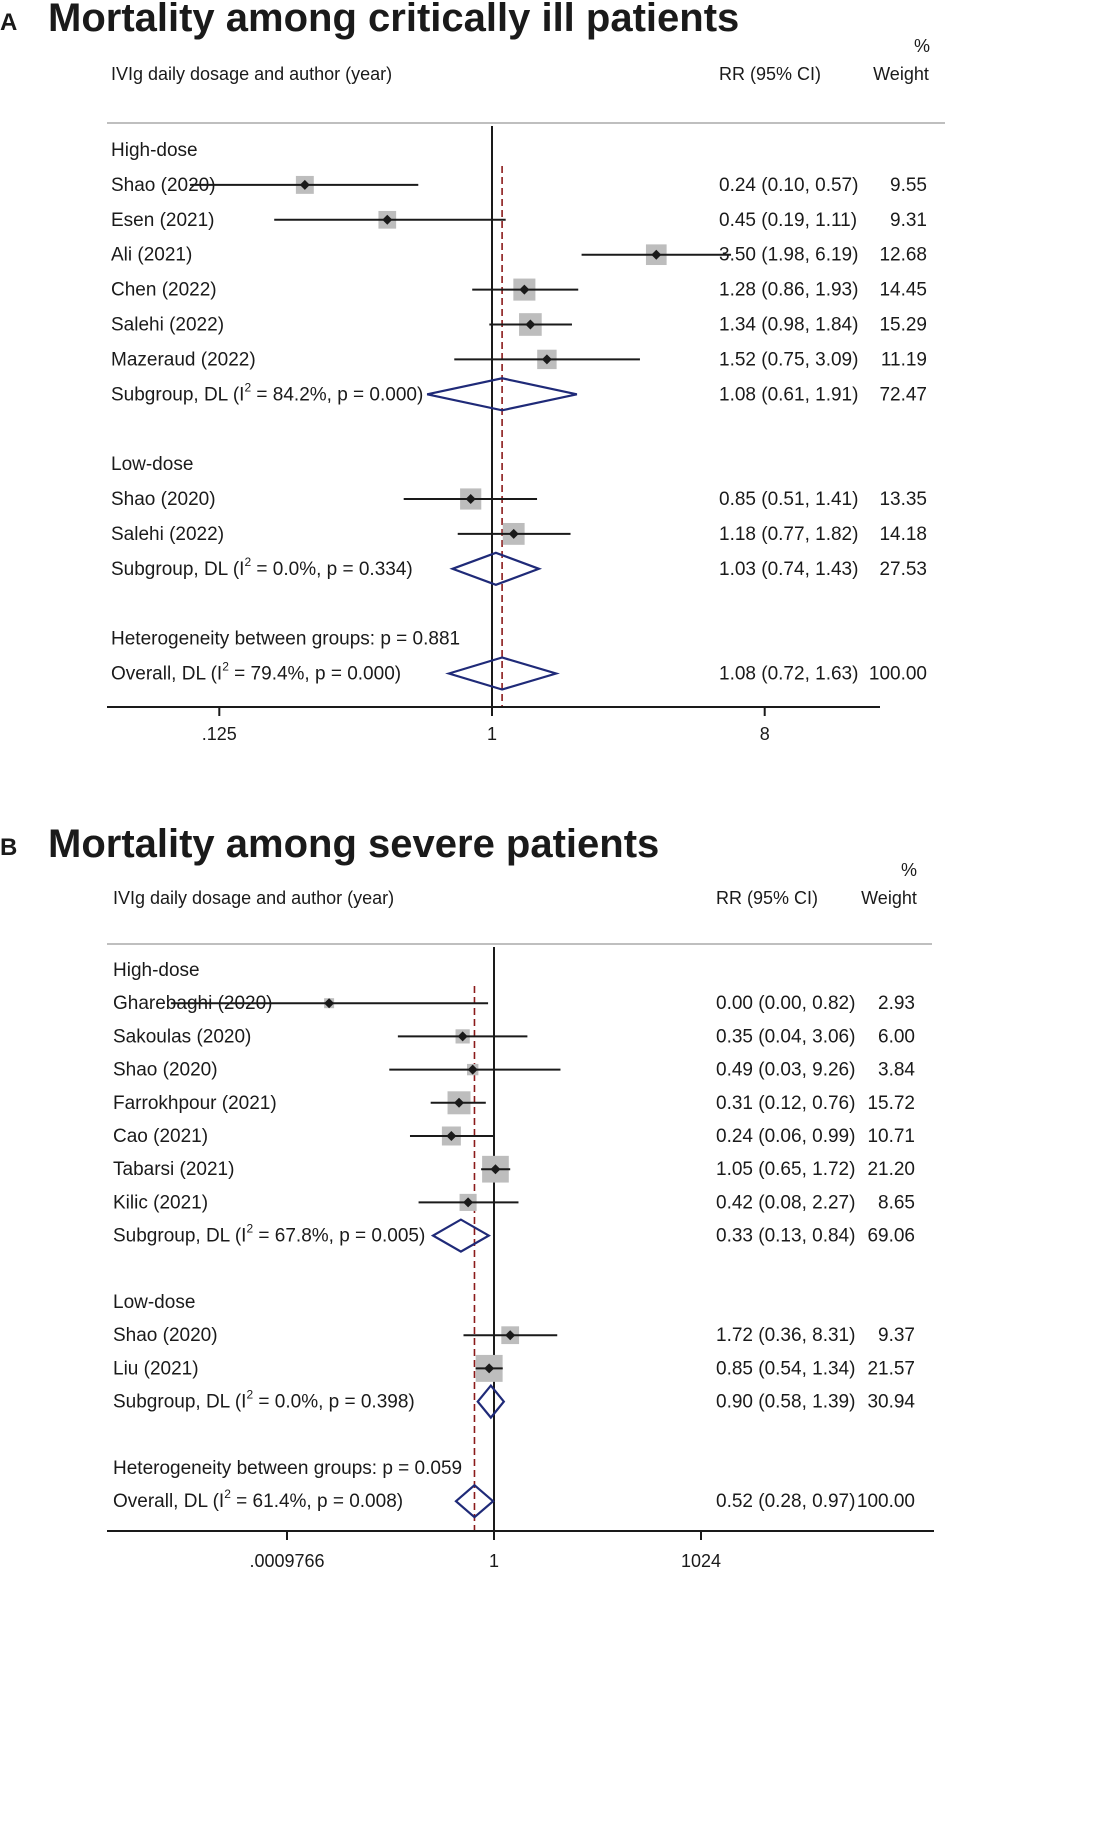  Describe the element at coordinates (891, 1103) in the screenshot. I see `weight-value: 15.72` at that location.